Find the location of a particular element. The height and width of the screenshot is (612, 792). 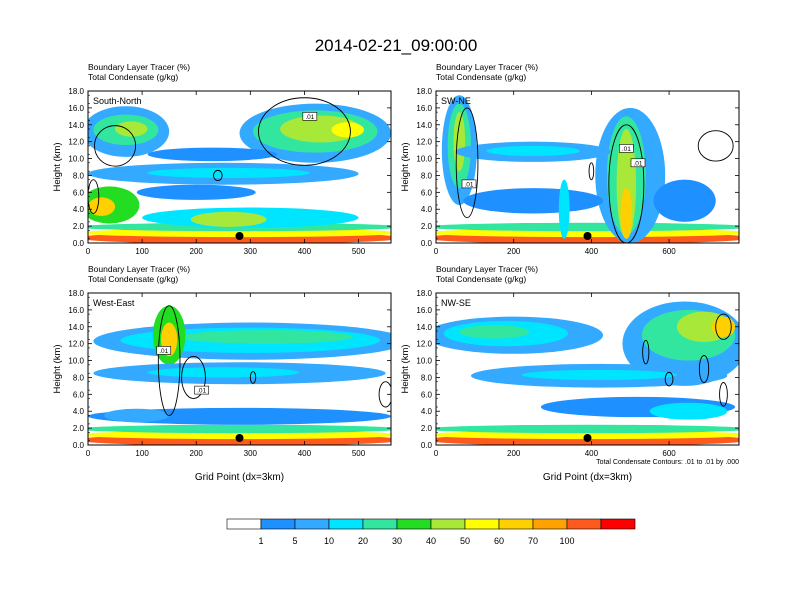

colorbar-label: 40 is located at coordinates (431, 541).